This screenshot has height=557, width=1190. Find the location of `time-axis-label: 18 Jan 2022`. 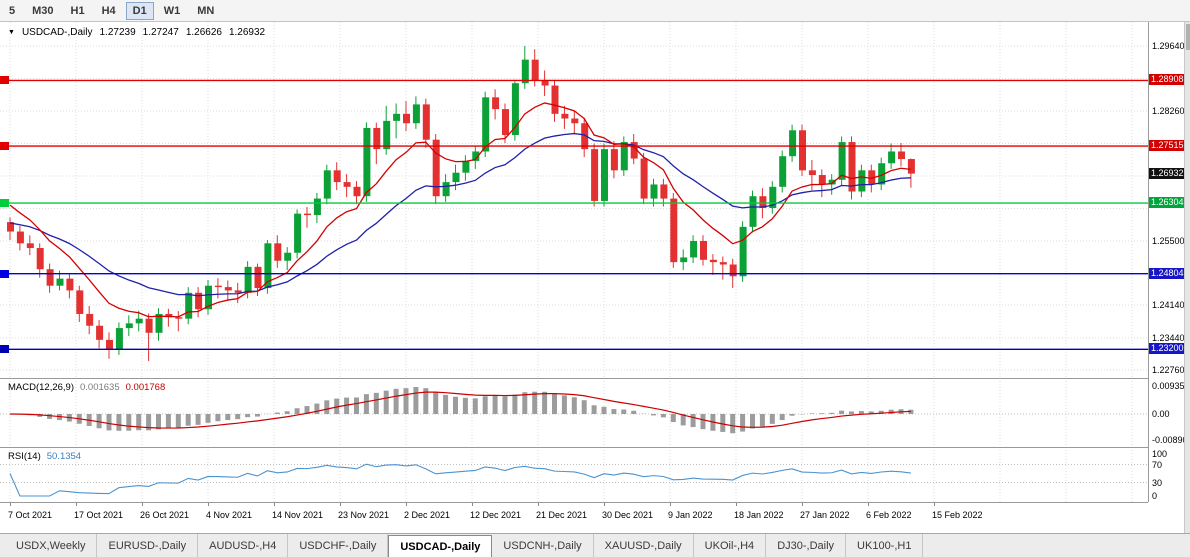

time-axis-label: 18 Jan 2022 is located at coordinates (759, 515).